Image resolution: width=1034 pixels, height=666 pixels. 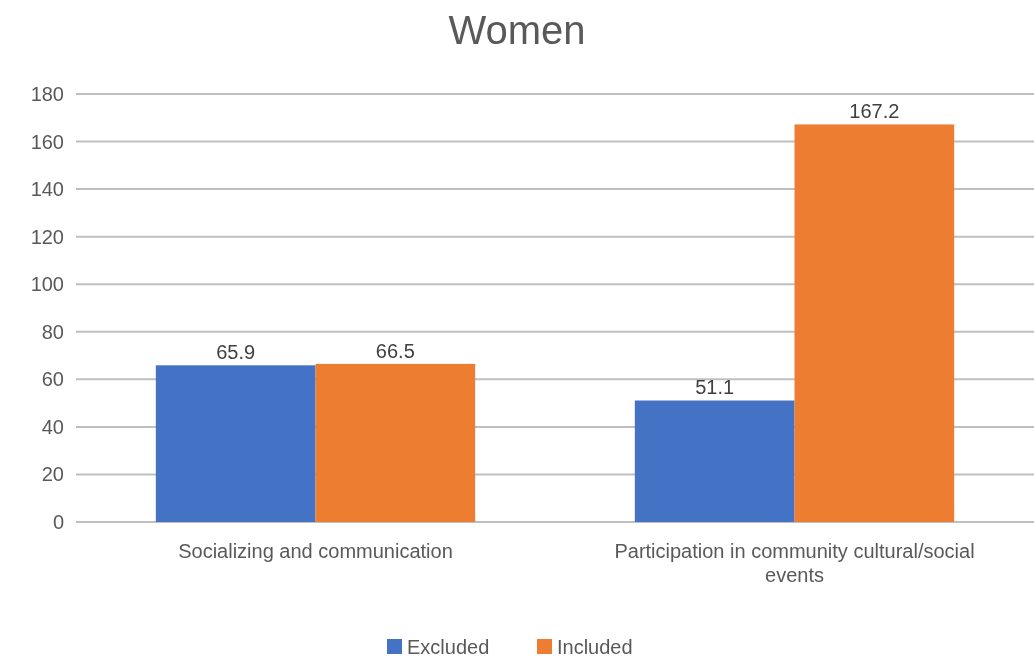 What do you see at coordinates (315, 551) in the screenshot?
I see `x-tick-label: Socializing and communication` at bounding box center [315, 551].